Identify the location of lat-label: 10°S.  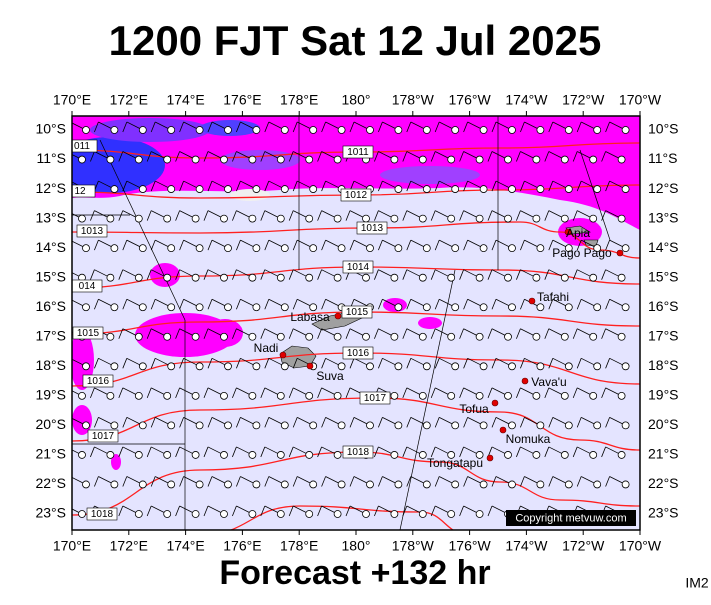
(663, 129).